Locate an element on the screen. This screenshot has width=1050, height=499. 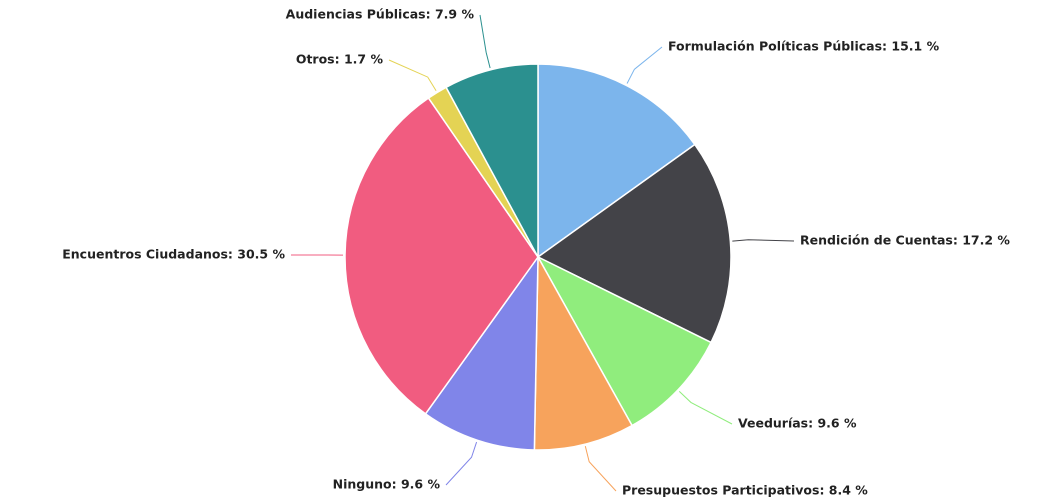
pie-slice: Formulación Políticas Públicas is located at coordinates (616, 161).